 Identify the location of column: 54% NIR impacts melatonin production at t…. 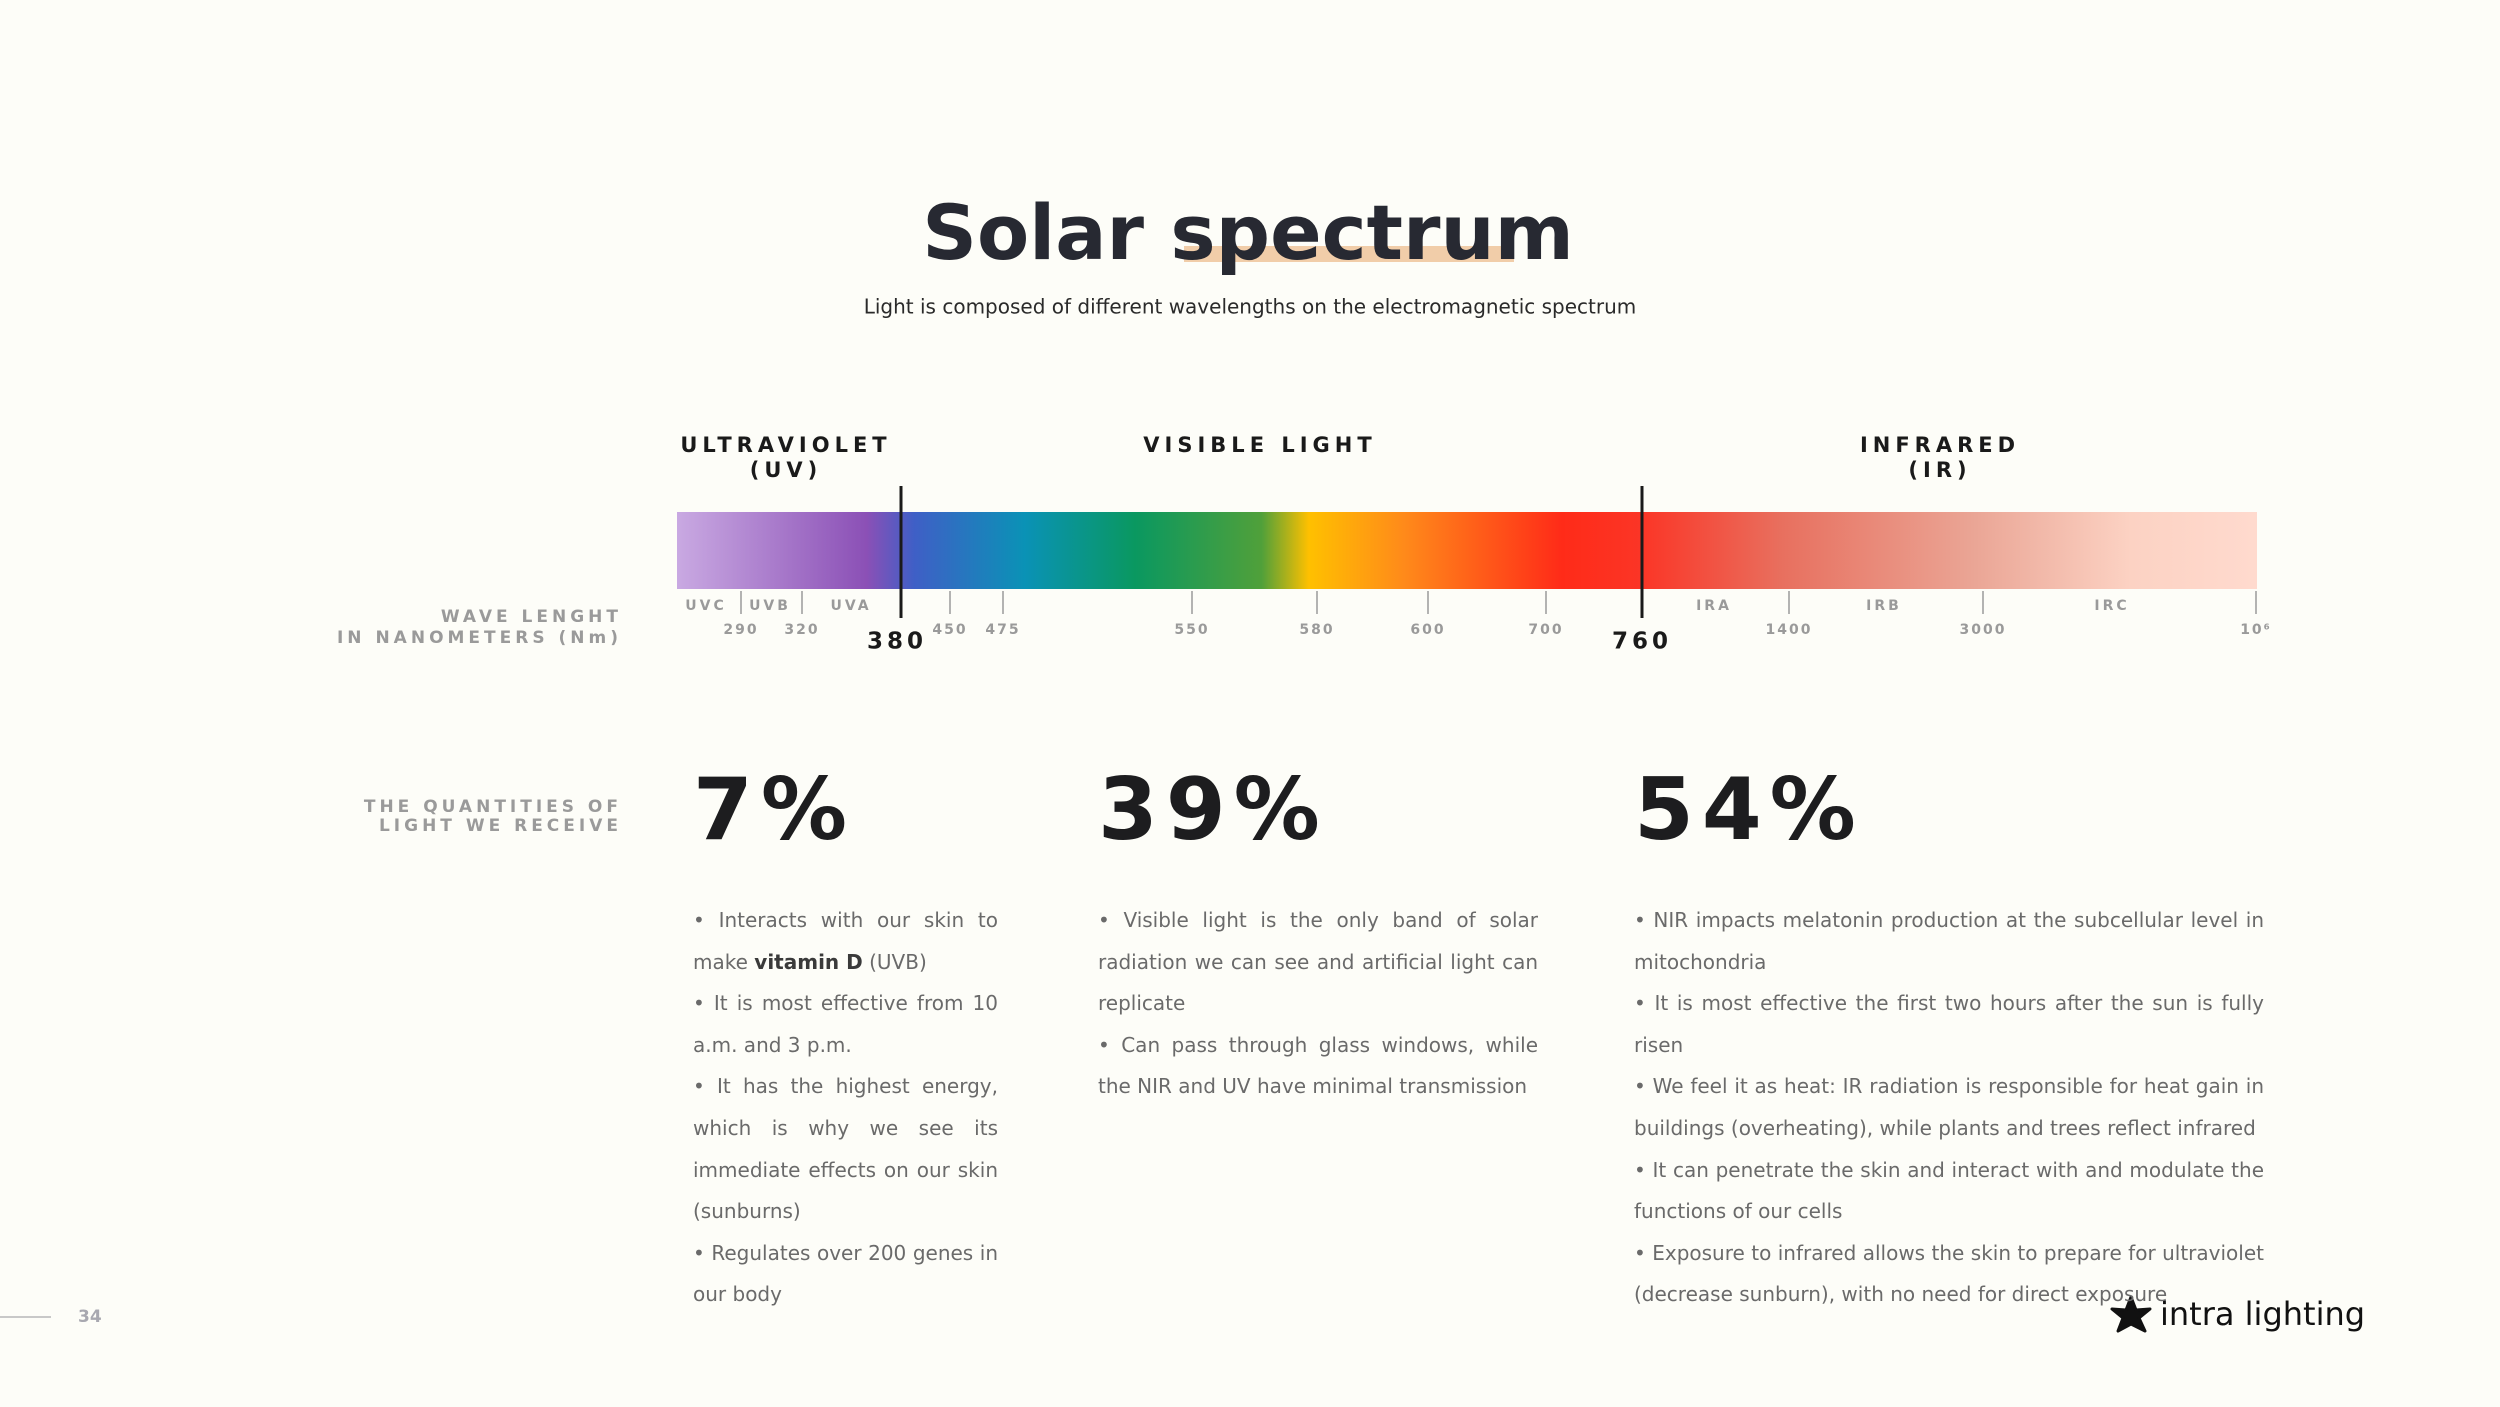
(1949, 1038).